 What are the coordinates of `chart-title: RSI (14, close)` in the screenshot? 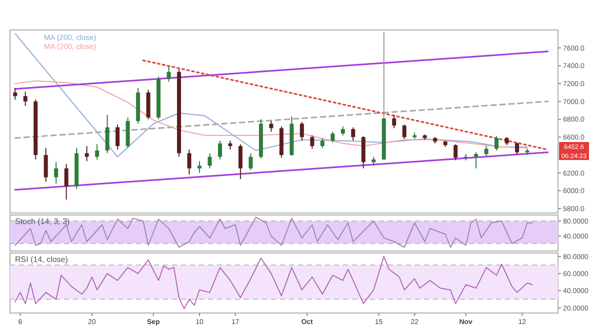 It's located at (41, 259).